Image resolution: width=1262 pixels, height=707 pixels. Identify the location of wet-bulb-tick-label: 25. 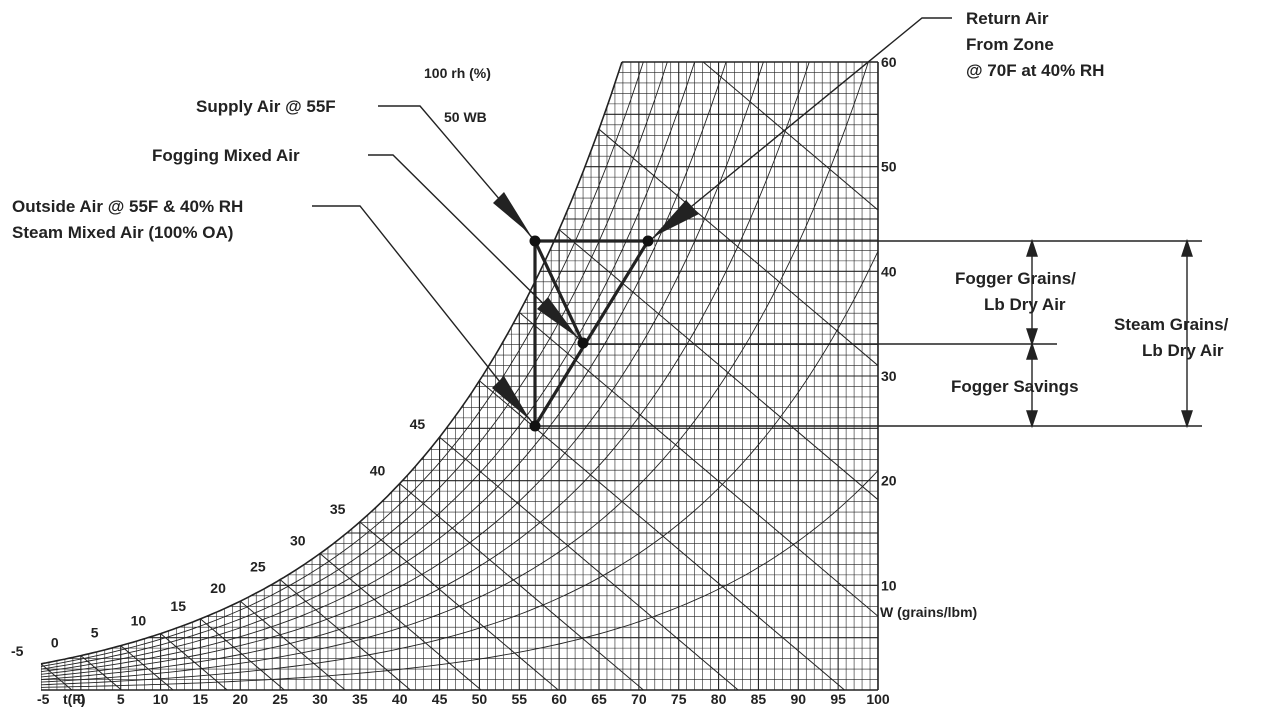
(258, 567).